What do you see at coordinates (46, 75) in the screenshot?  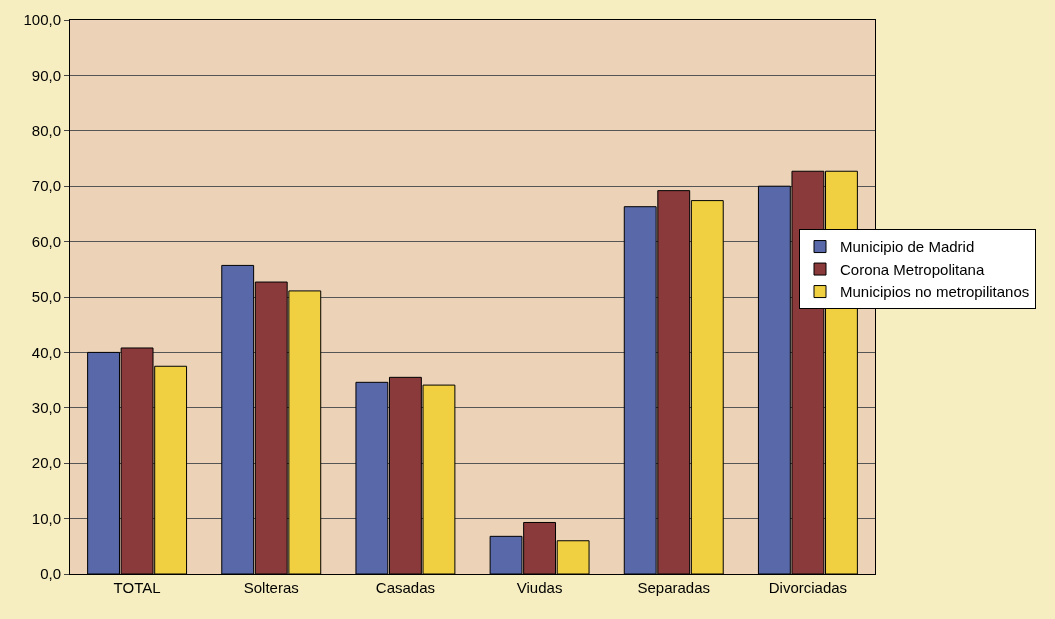 I see `y-tick-label: 90,0` at bounding box center [46, 75].